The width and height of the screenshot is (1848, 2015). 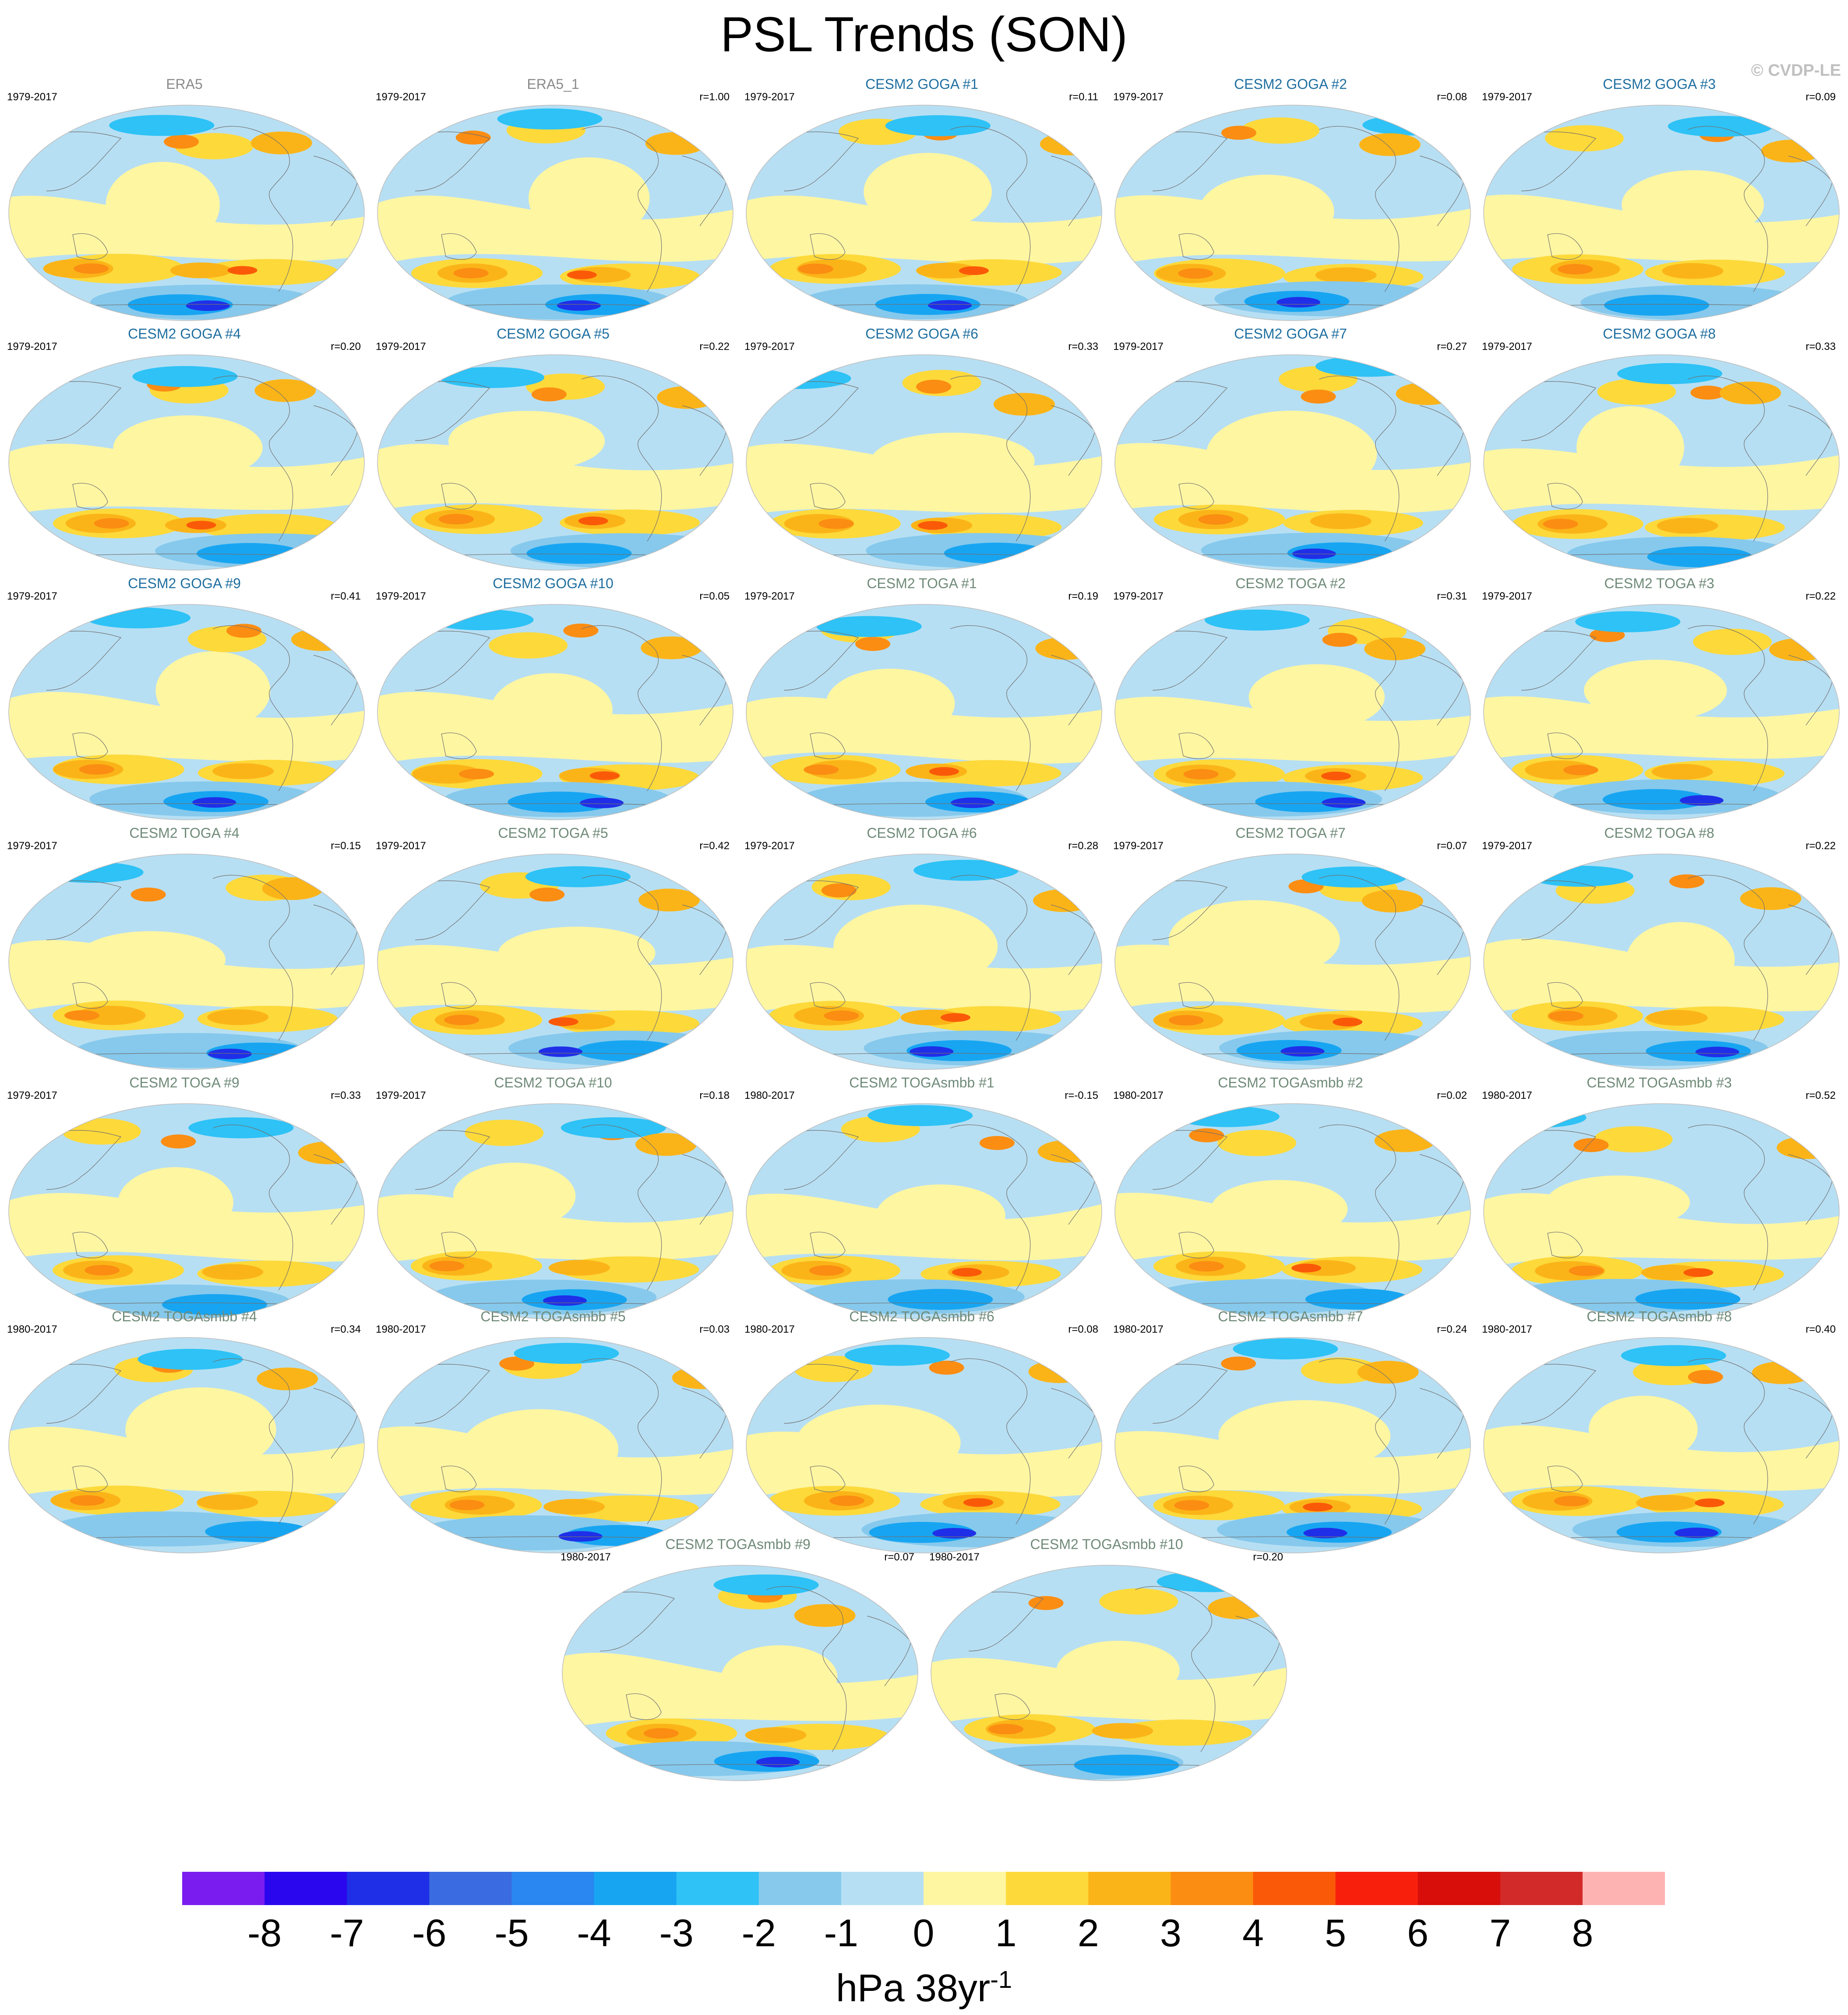 What do you see at coordinates (1452, 97) in the screenshot?
I see `panel-correlation: r=0.08` at bounding box center [1452, 97].